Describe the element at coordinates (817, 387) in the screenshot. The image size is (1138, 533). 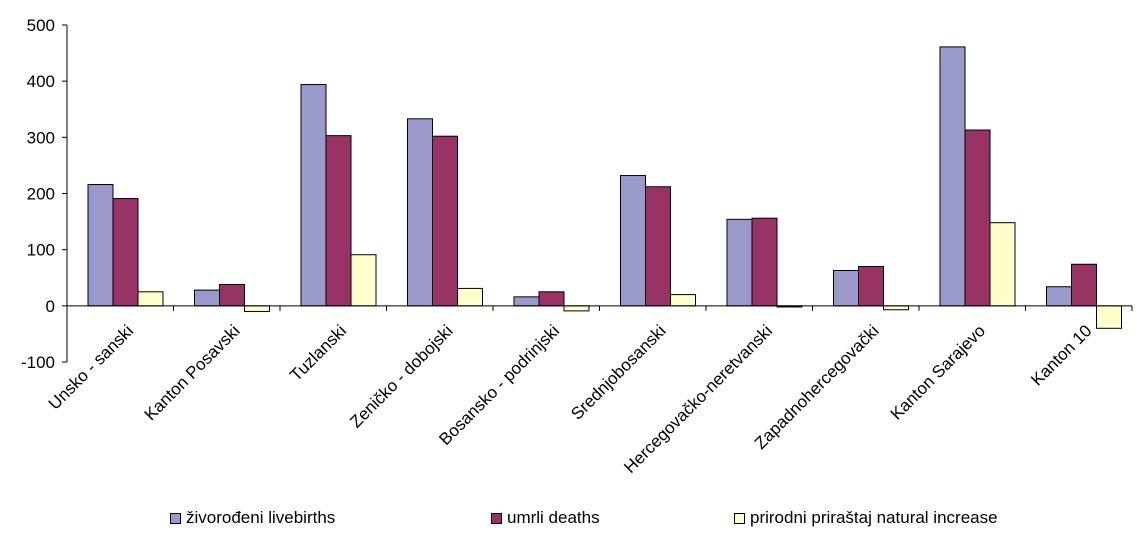
I see `category-label: Zapadnohercegovački` at that location.